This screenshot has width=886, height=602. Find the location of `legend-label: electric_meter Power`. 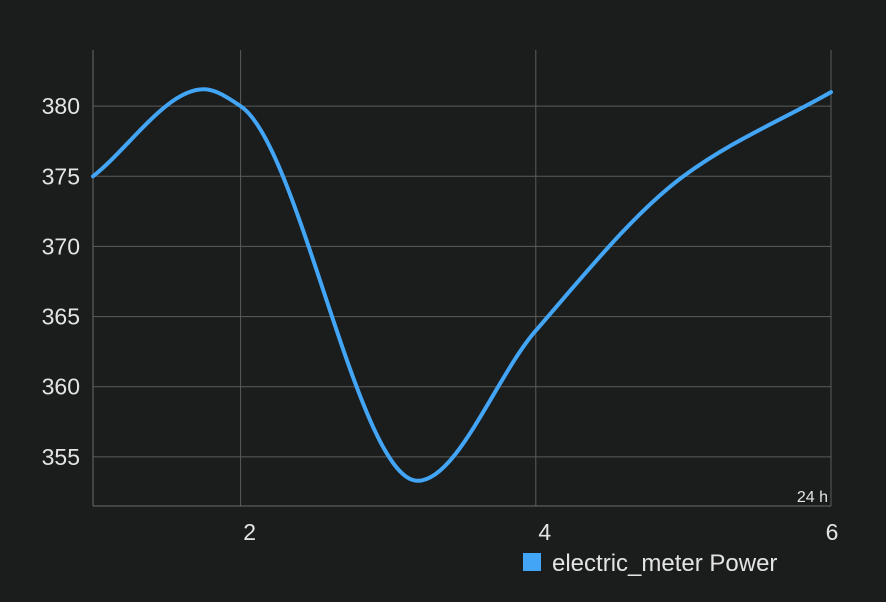

legend-label: electric_meter Power is located at coordinates (664, 563).